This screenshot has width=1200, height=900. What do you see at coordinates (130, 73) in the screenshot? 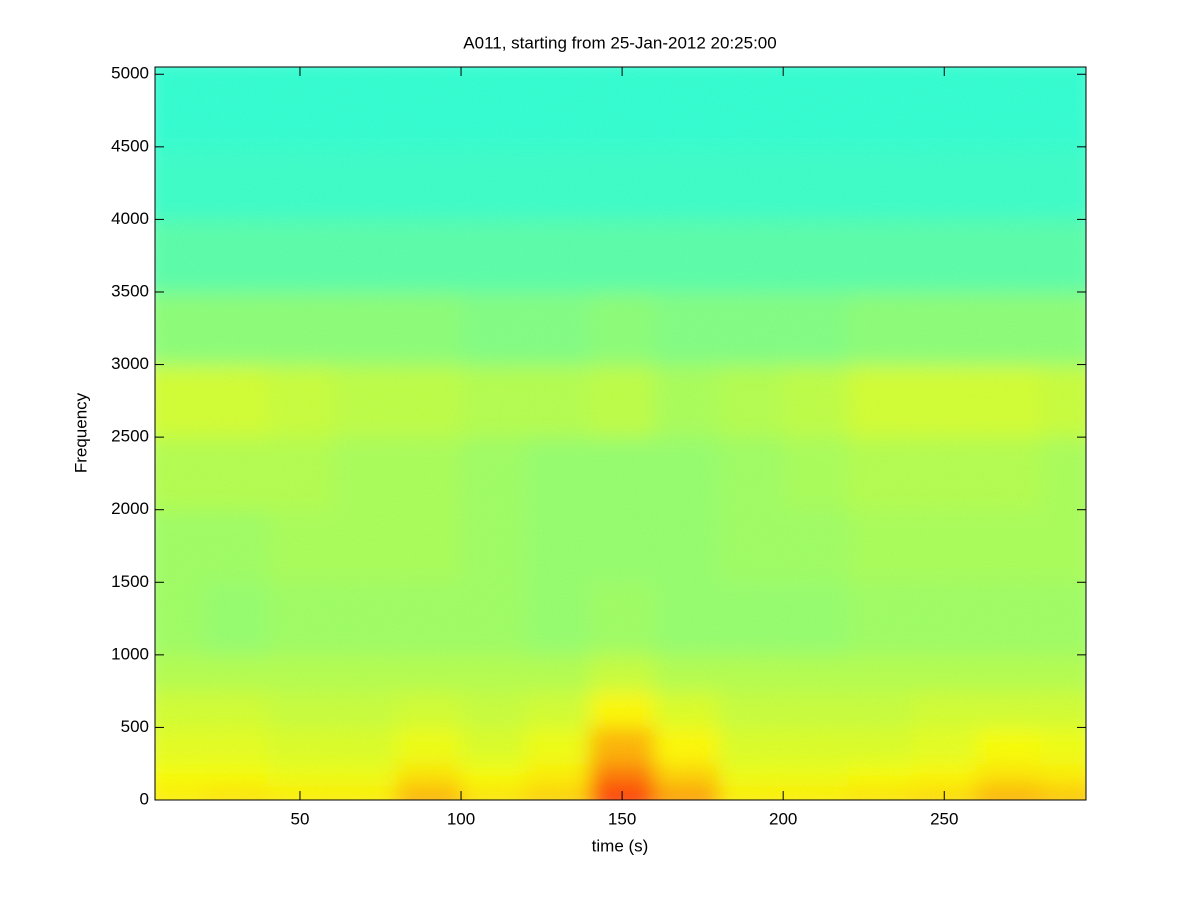
I see `y-tick-label: 5000` at bounding box center [130, 73].